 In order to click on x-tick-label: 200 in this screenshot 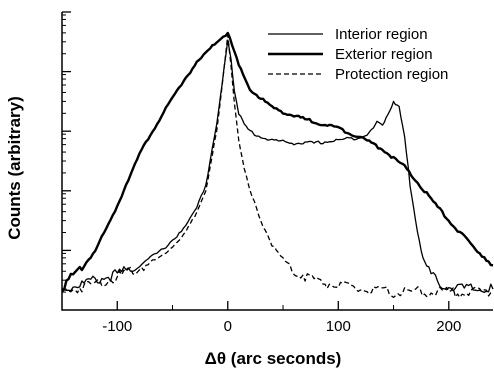, I will do `click(448, 326)`.